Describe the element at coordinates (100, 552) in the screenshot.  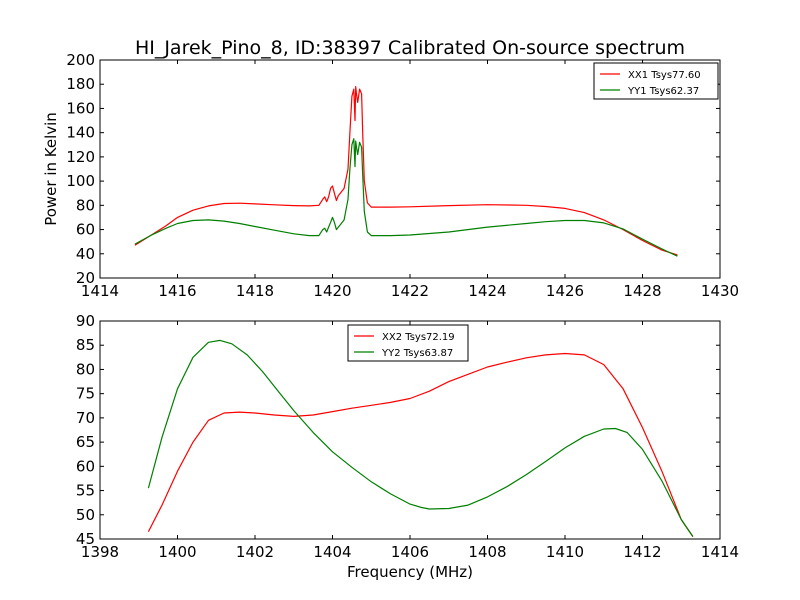
I see `x-tick-label: 1398` at that location.